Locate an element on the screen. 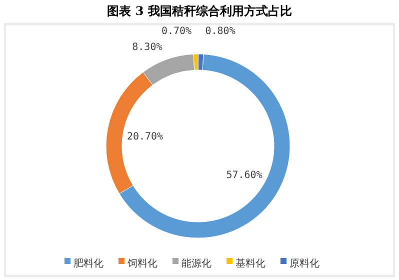  legend-label: 能源化 is located at coordinates (197, 264).